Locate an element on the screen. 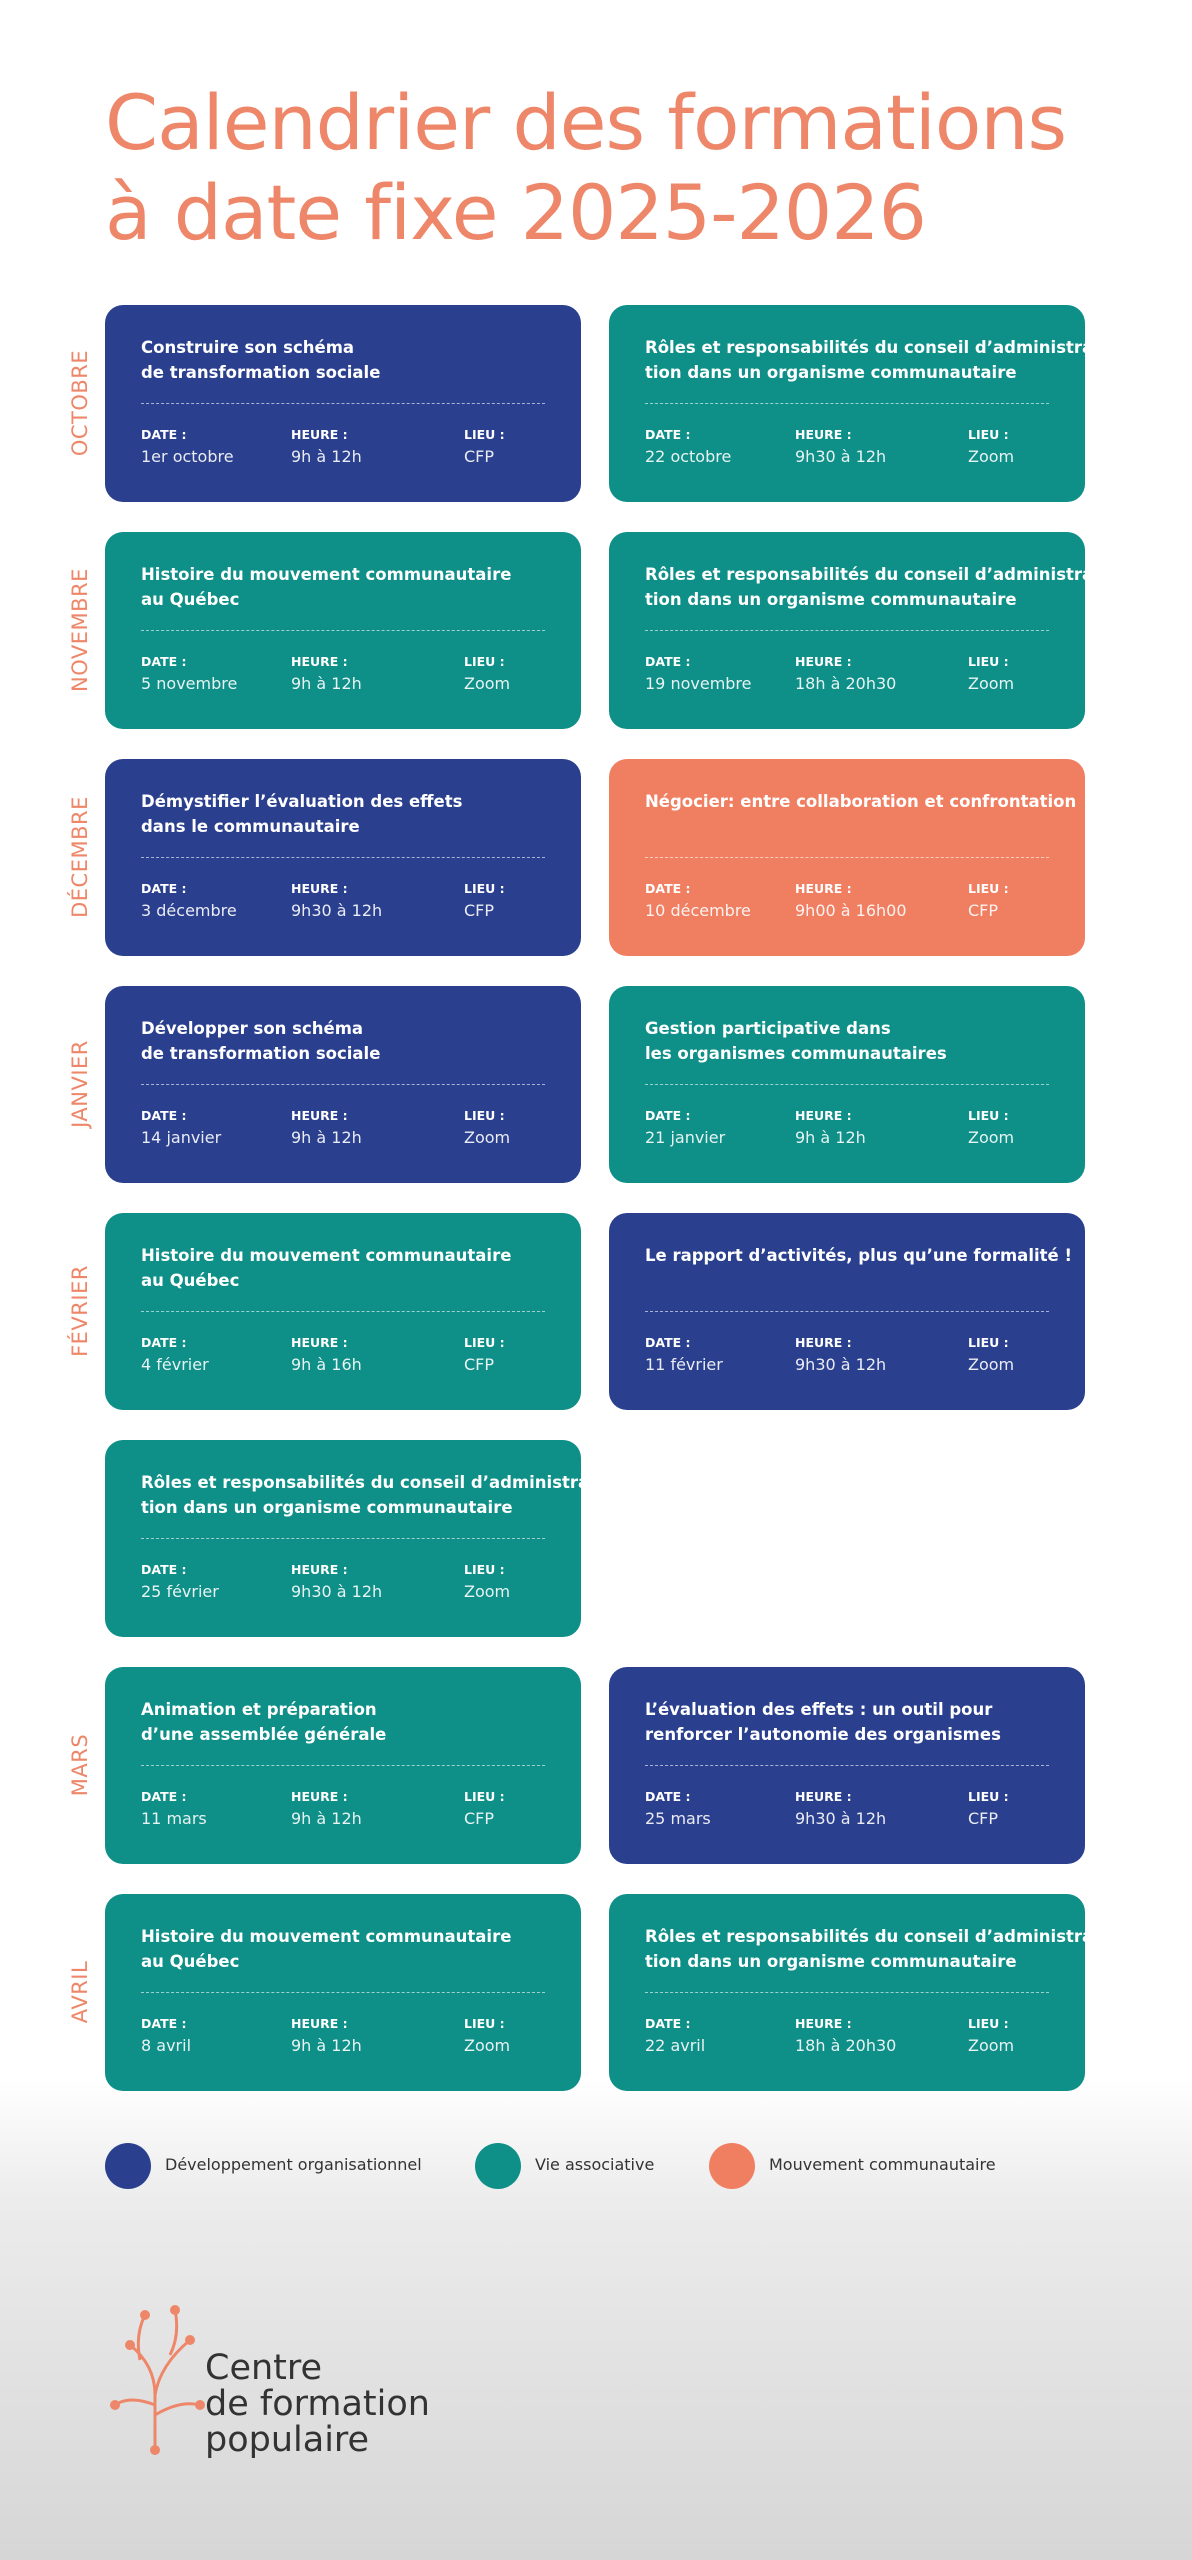 The image size is (1192, 2560). month-label: AVRIL is located at coordinates (80, 1992).